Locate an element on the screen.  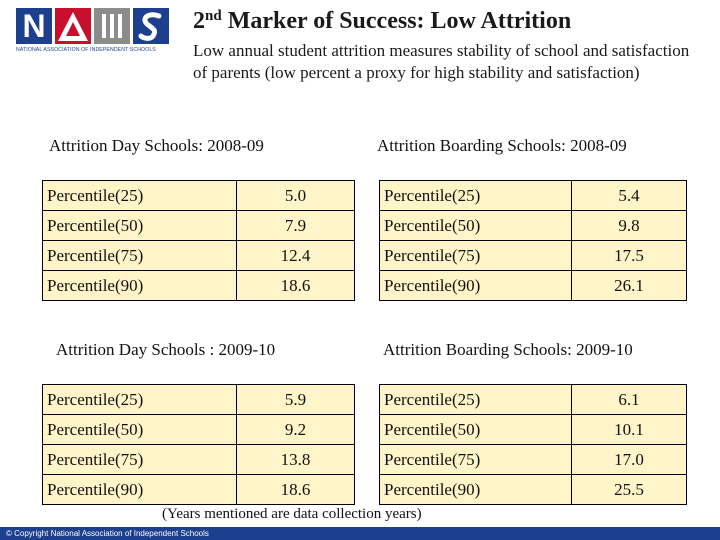
table-row: Percentile(75) 12.4 is located at coordinates (198, 255).